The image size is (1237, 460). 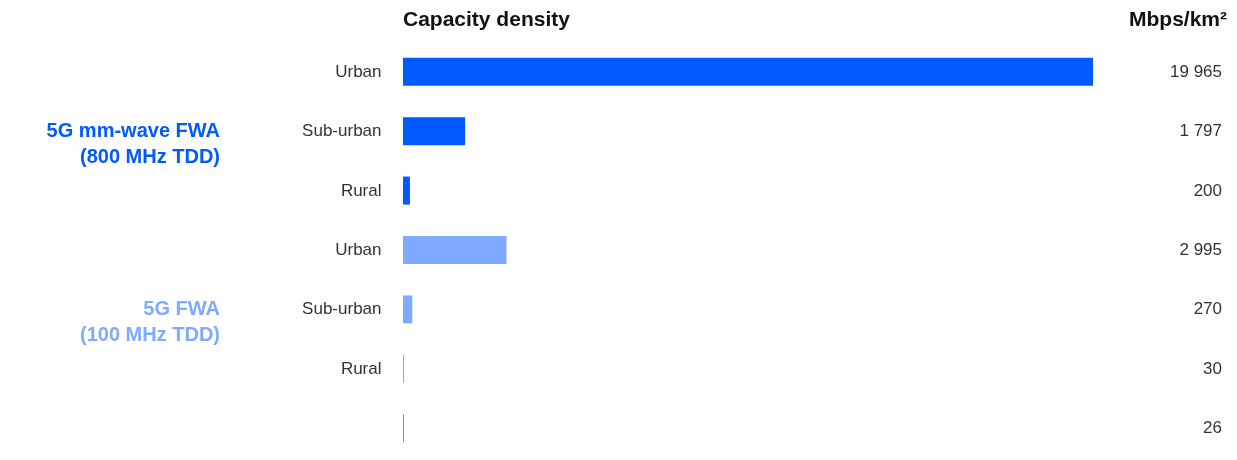 What do you see at coordinates (149, 321) in the screenshot?
I see `text: 5G FWA (100 MHz TDD)` at bounding box center [149, 321].